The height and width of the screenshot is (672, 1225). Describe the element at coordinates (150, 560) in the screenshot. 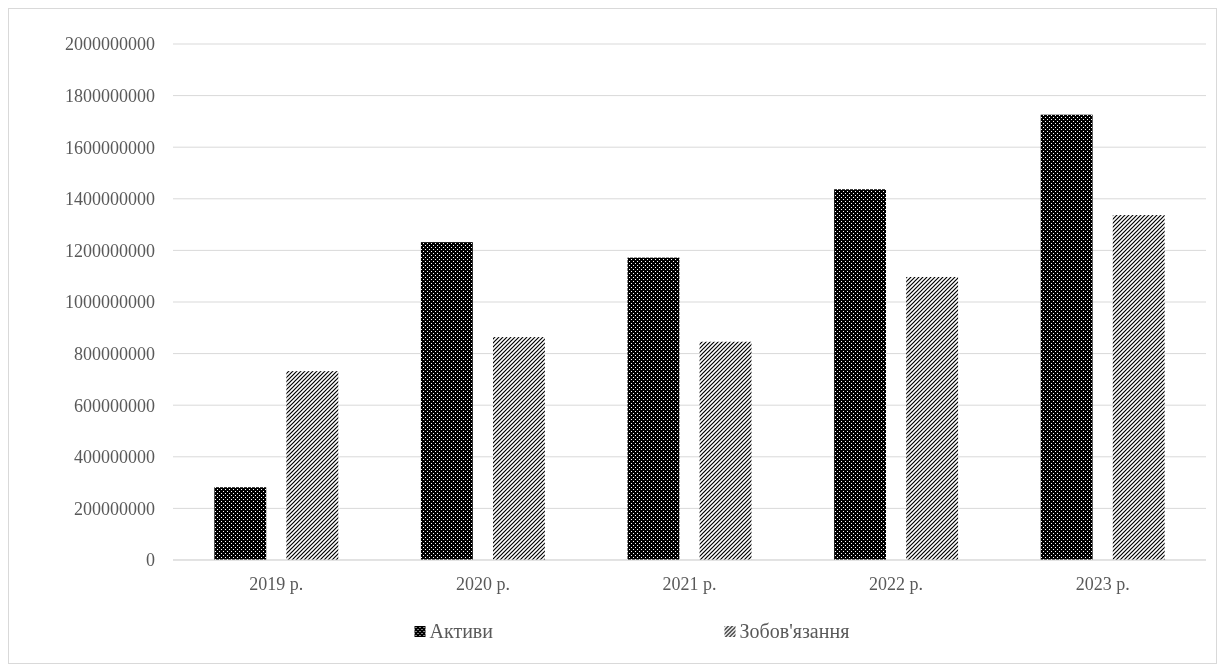

I see `y-tick-label: 0` at that location.